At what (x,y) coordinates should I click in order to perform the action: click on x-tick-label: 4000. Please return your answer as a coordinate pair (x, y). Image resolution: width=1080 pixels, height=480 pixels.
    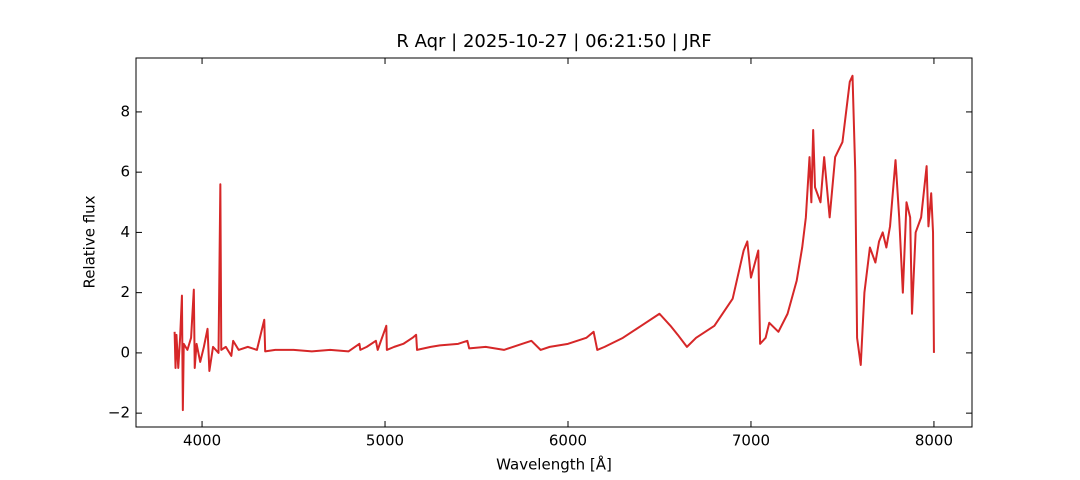
    Looking at the image, I should click on (202, 441).